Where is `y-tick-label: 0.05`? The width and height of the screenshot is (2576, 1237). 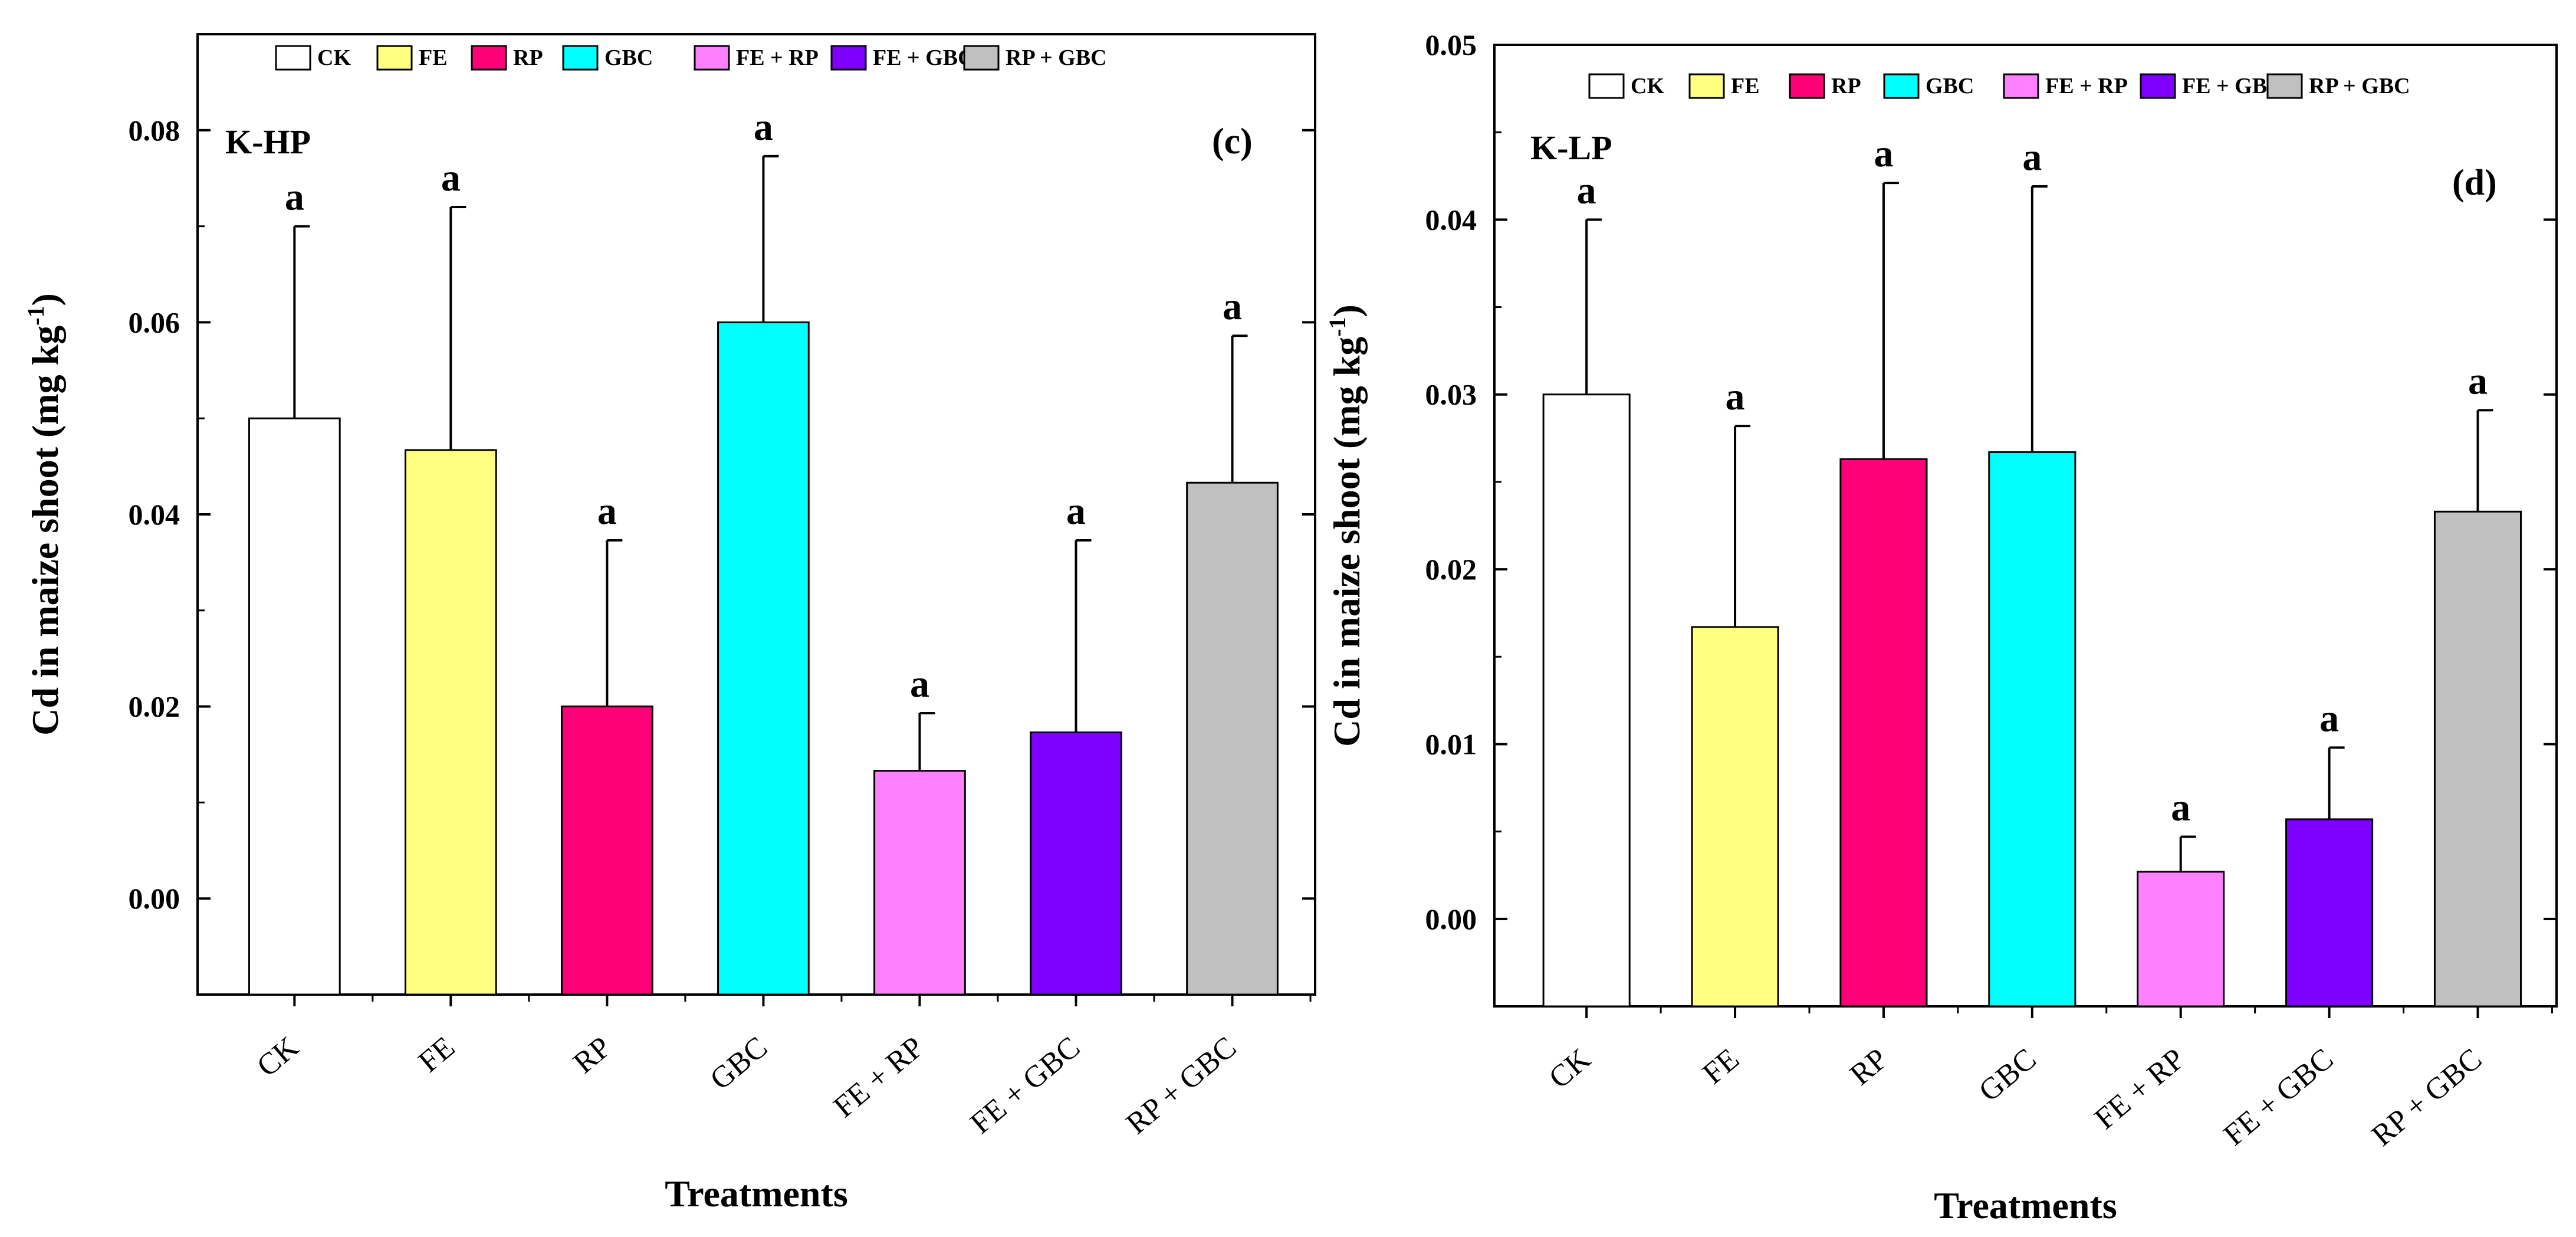 y-tick-label: 0.05 is located at coordinates (1451, 45).